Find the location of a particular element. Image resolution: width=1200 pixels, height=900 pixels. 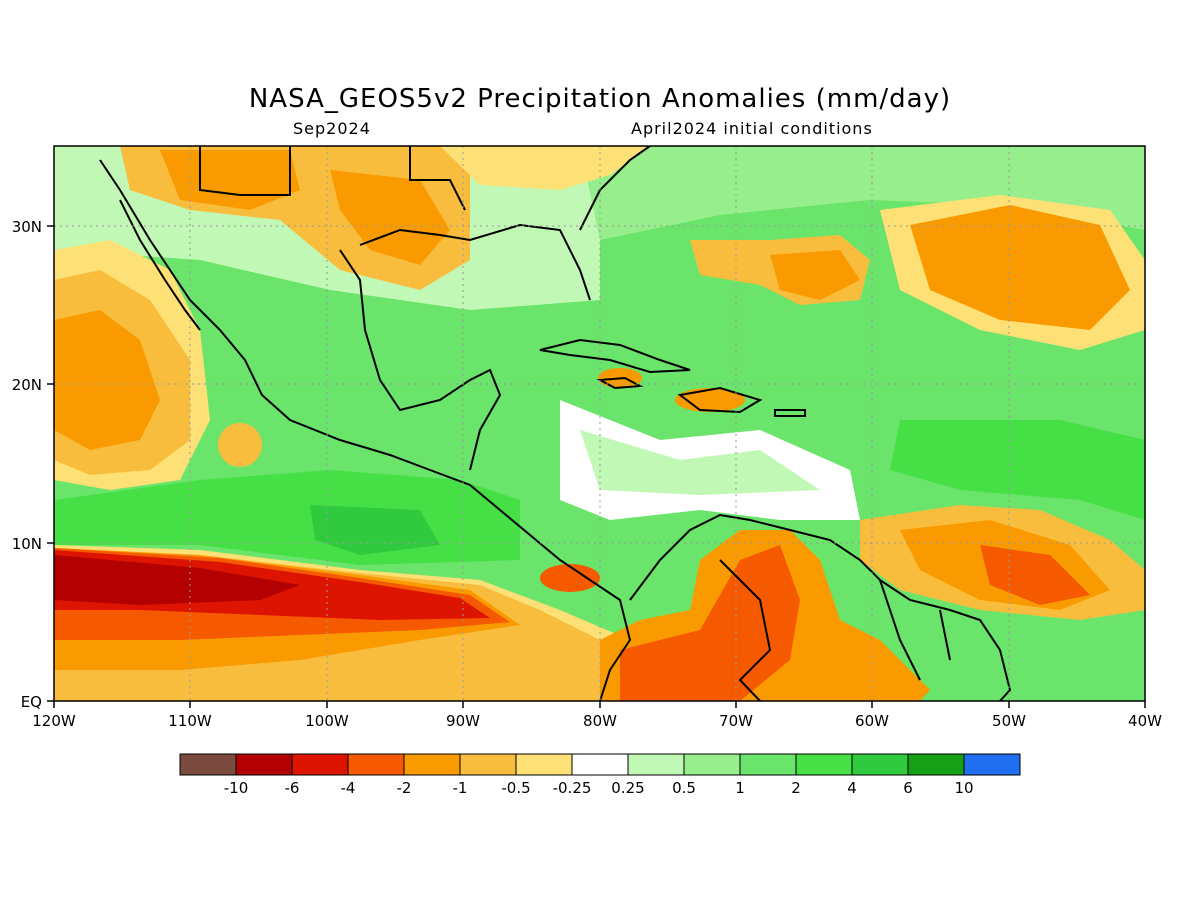

hispaniola-coastline is located at coordinates (720, 400).